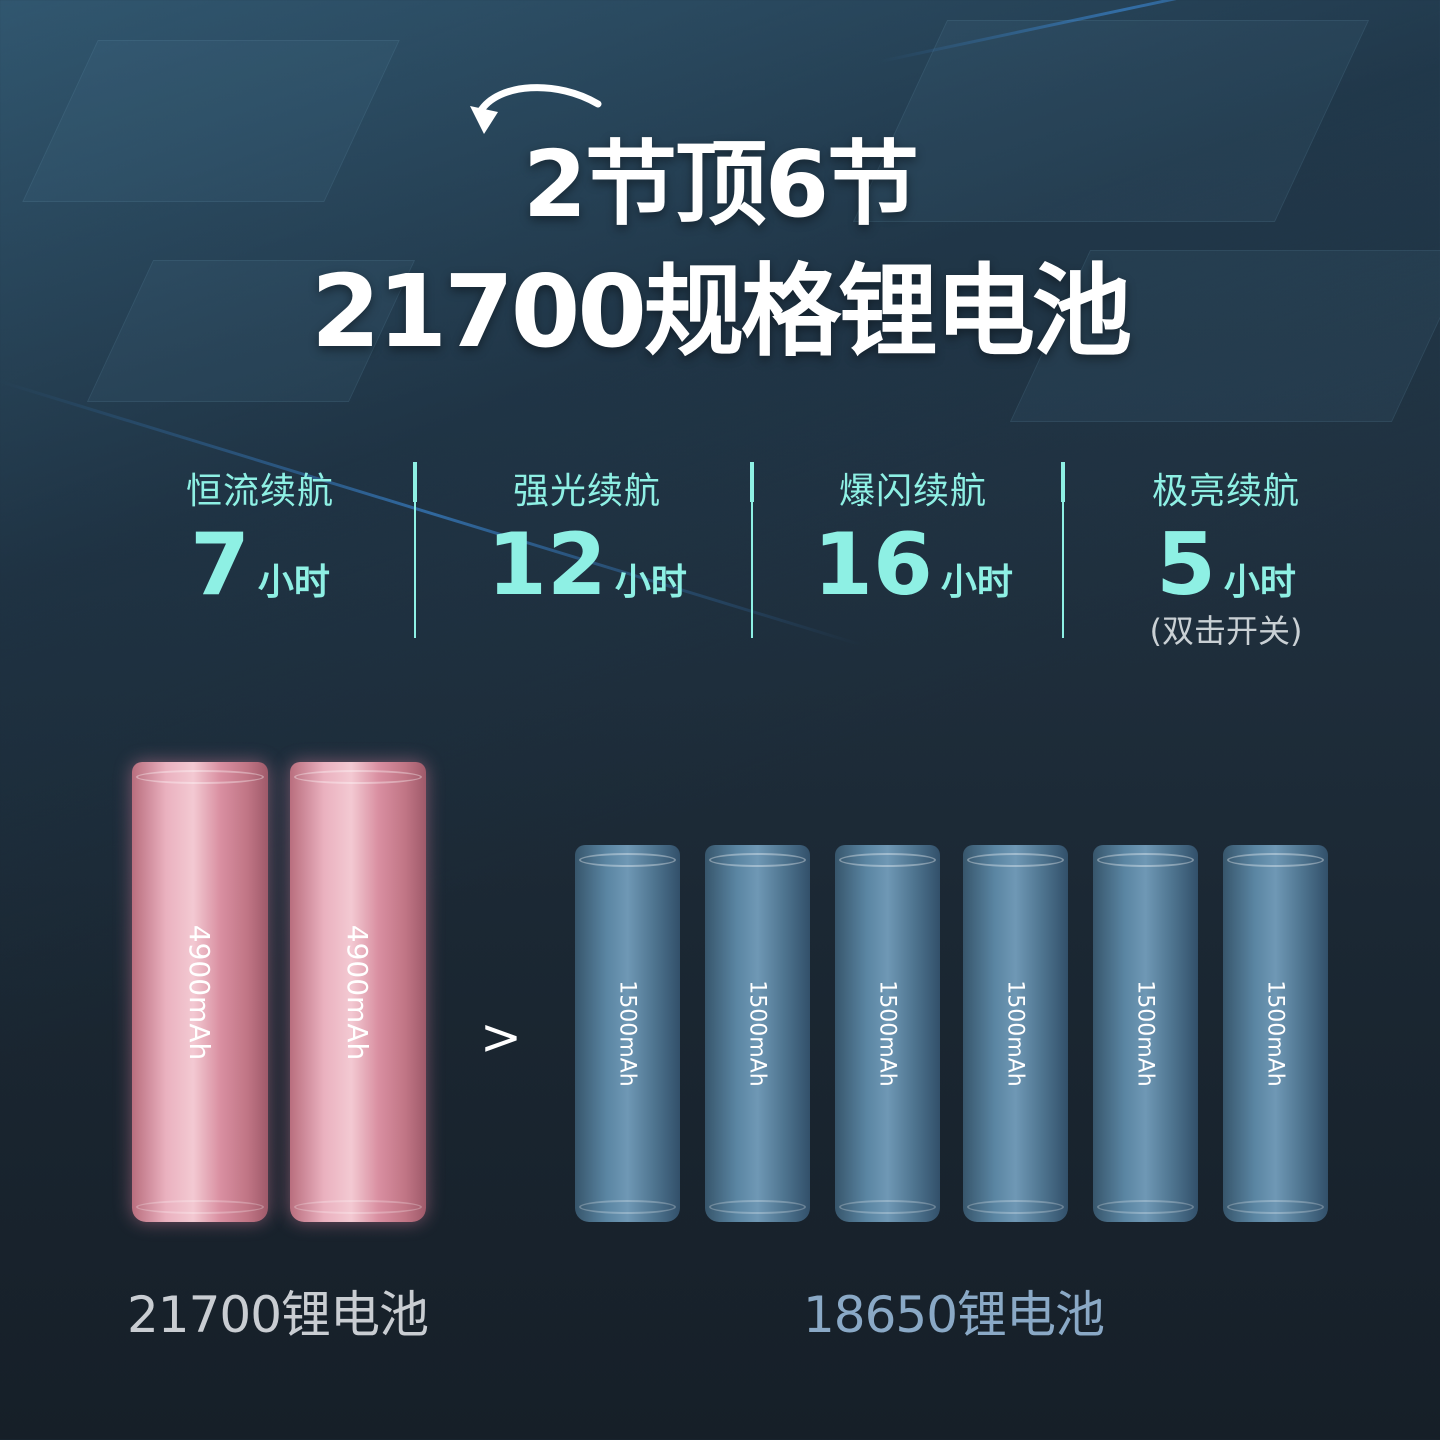 This screenshot has height=1440, width=1440. What do you see at coordinates (260, 536) in the screenshot?
I see `stat-constant: 恒流续航 7 小时` at bounding box center [260, 536].